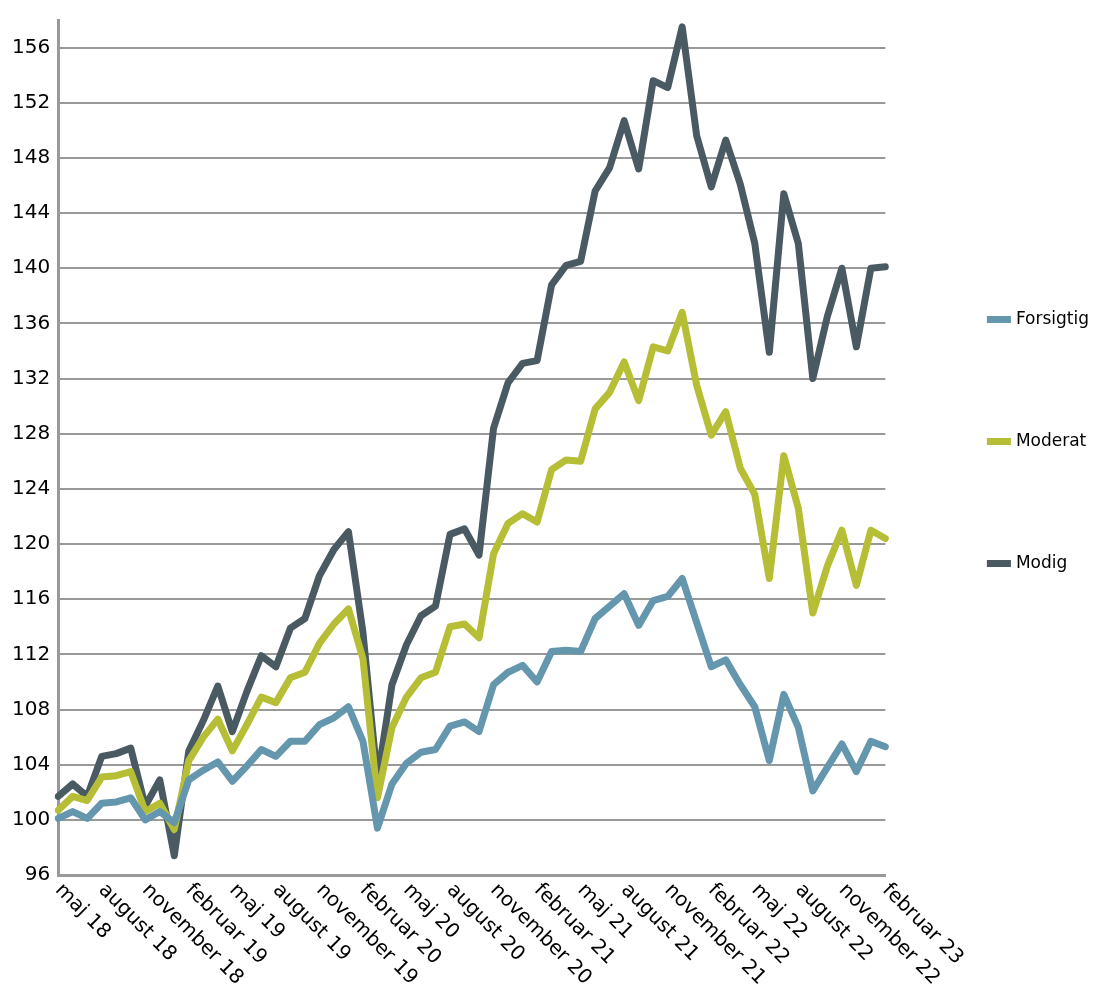  I want to click on y-tick-label: 116, so click(31, 597).